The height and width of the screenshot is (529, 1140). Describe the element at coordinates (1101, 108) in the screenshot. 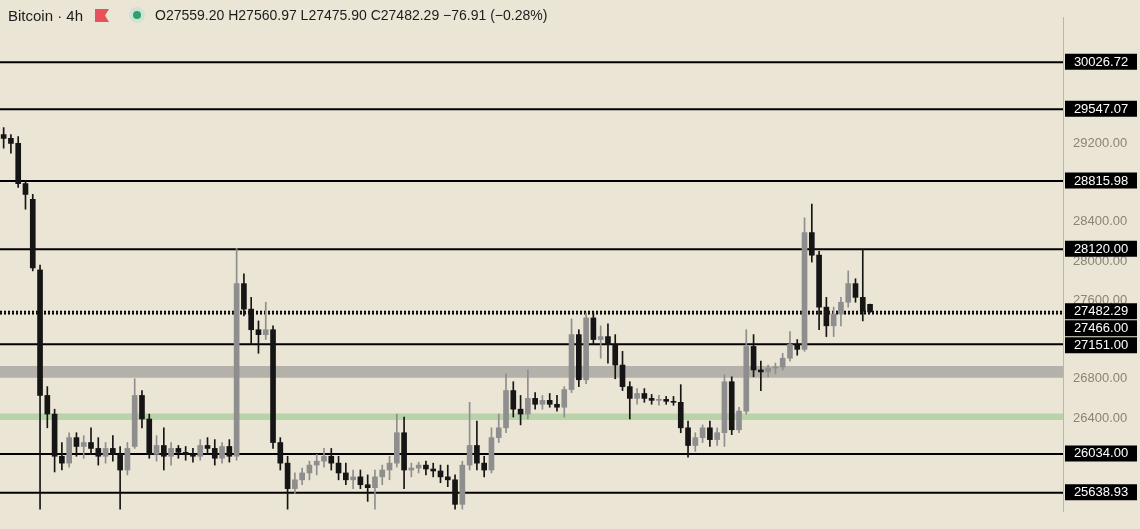

I see `ref-line-label: 29547.07` at that location.